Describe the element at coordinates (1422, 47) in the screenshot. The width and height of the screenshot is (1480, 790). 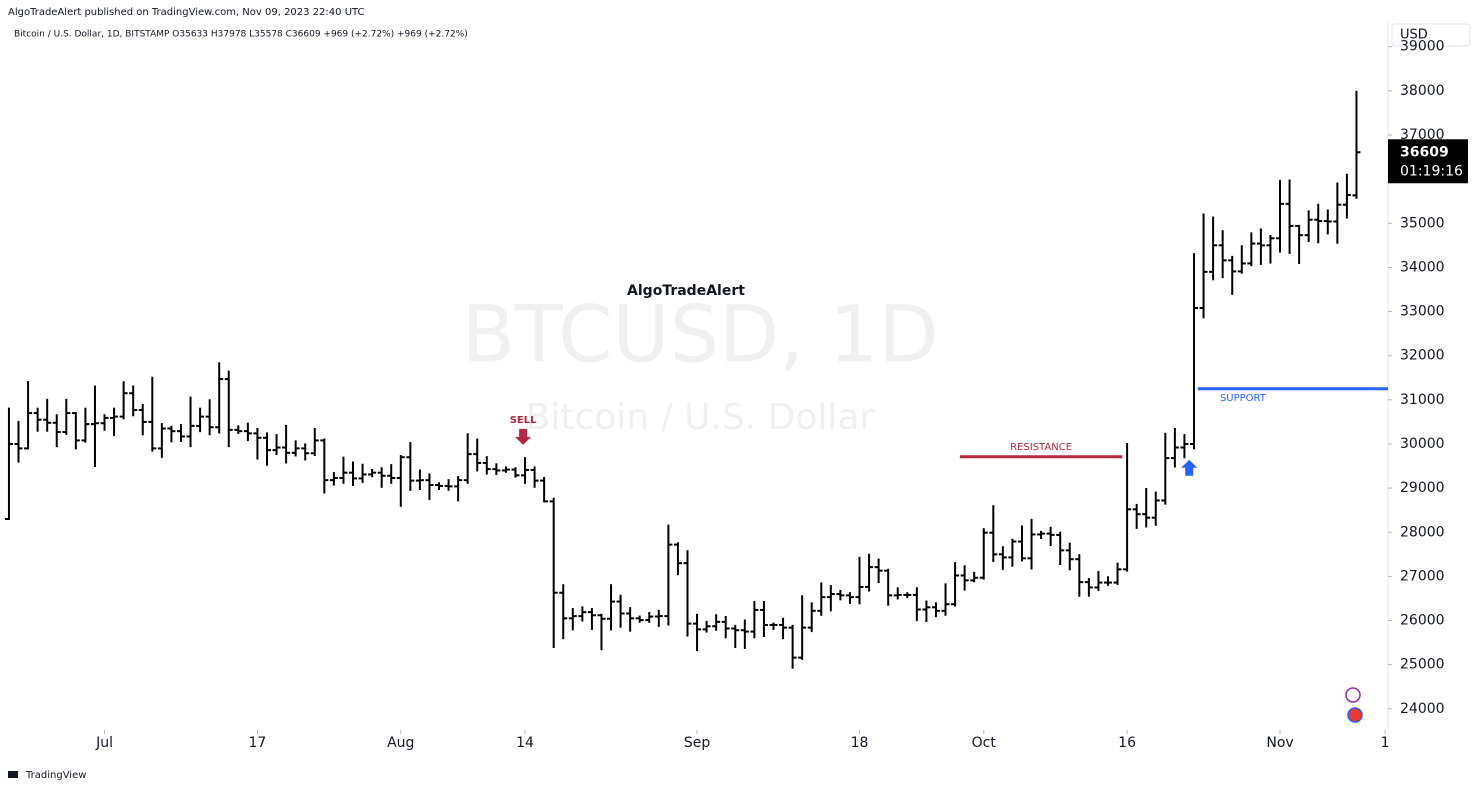
I see `y-tick-label: 39000` at that location.